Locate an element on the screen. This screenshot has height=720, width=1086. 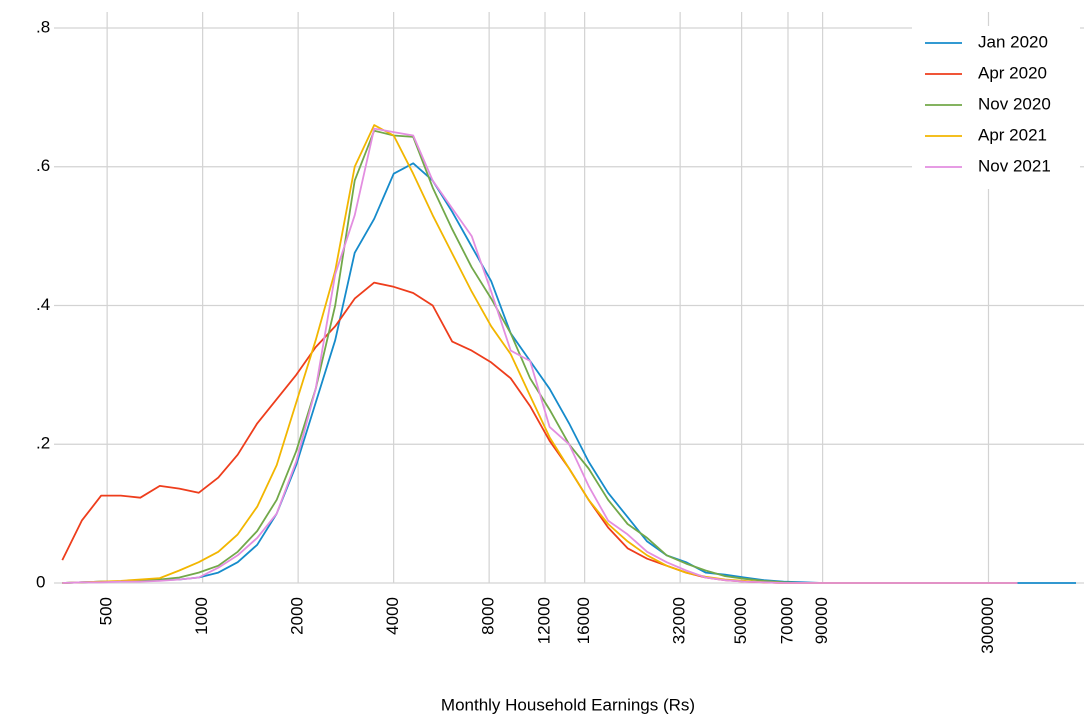
legend-label: Apr 2021 is located at coordinates (1012, 134).